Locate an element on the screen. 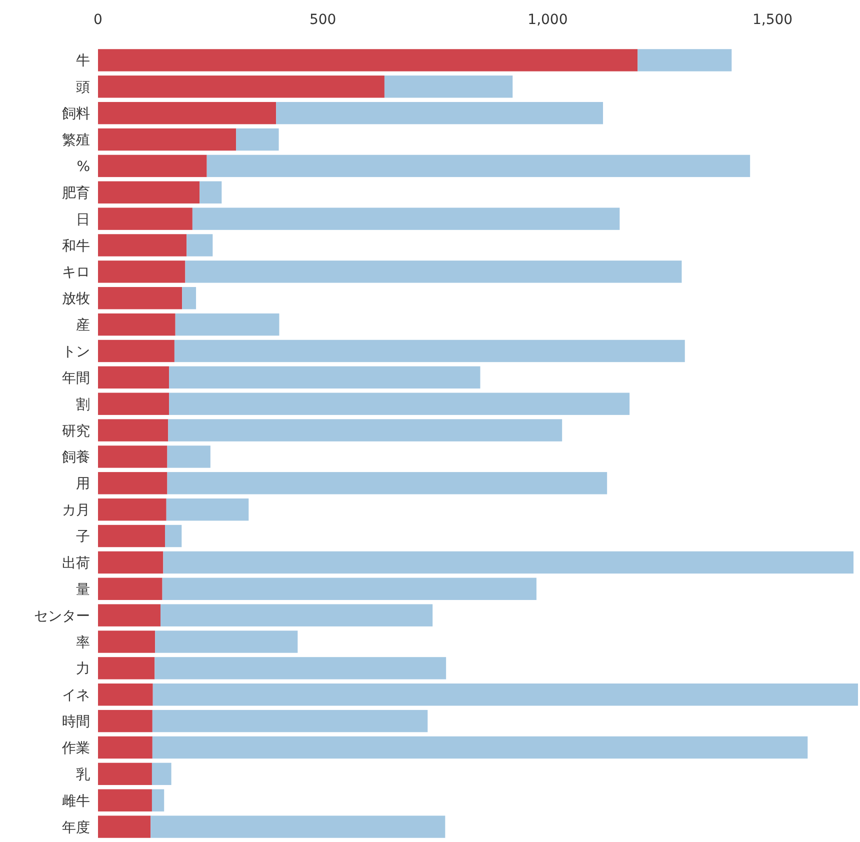  y-tick: 年間 is located at coordinates (76, 378).